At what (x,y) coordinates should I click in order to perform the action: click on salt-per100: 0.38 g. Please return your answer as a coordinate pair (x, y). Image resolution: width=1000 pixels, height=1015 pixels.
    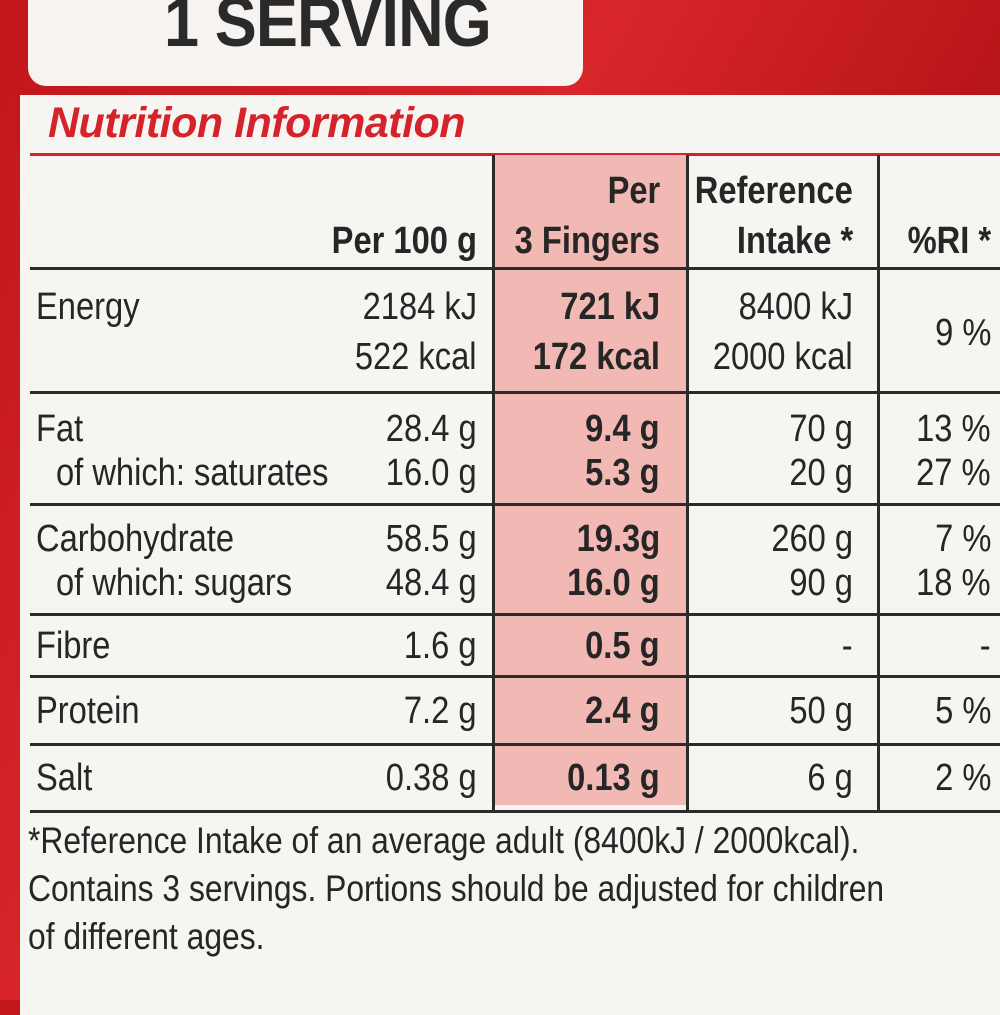
    Looking at the image, I should click on (431, 778).